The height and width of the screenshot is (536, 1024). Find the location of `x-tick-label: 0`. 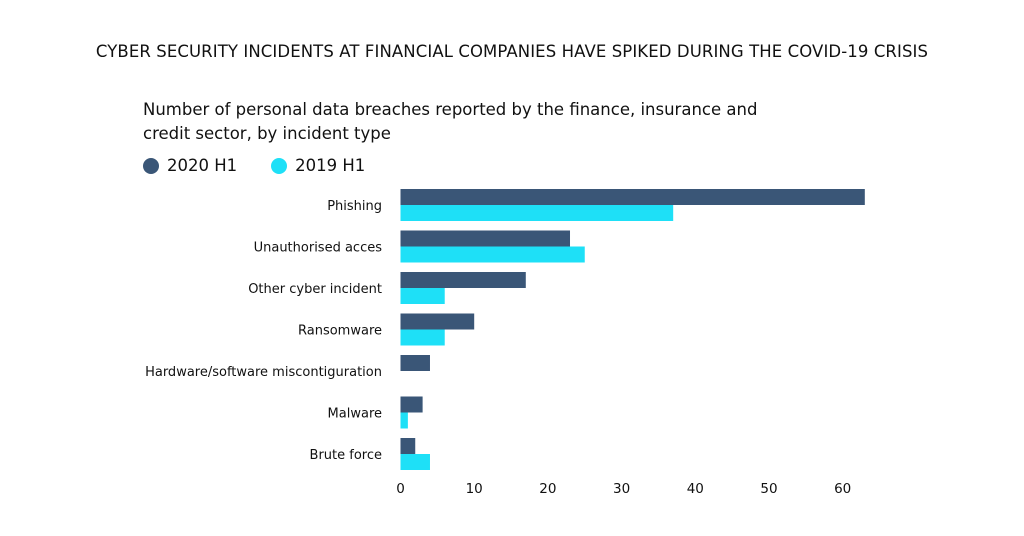

x-tick-label: 0 is located at coordinates (400, 489).